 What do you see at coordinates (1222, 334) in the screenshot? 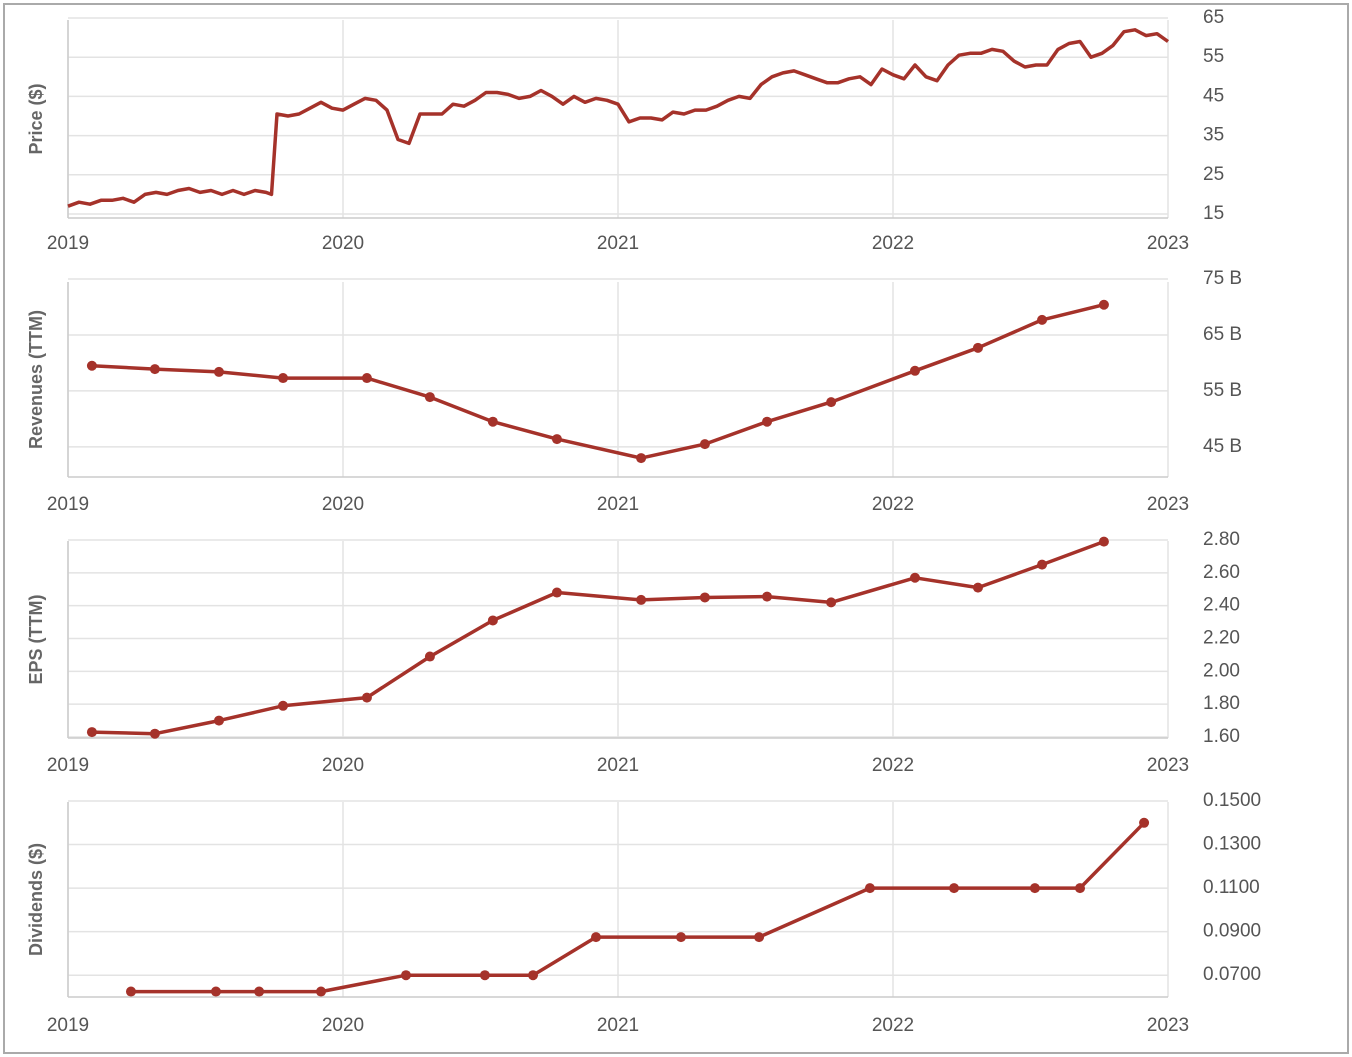
I see `y-tick-label: 65 B` at bounding box center [1222, 334].